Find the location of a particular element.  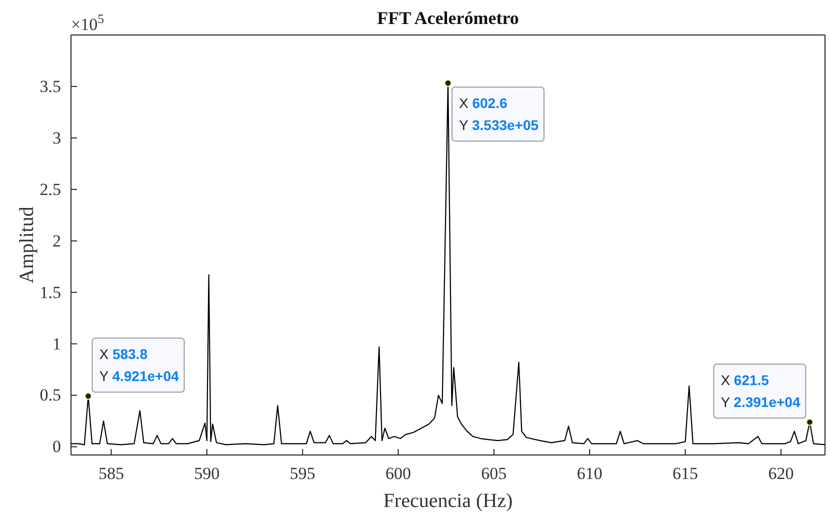

chart-title: FFT Acelerómetro is located at coordinates (448, 18).